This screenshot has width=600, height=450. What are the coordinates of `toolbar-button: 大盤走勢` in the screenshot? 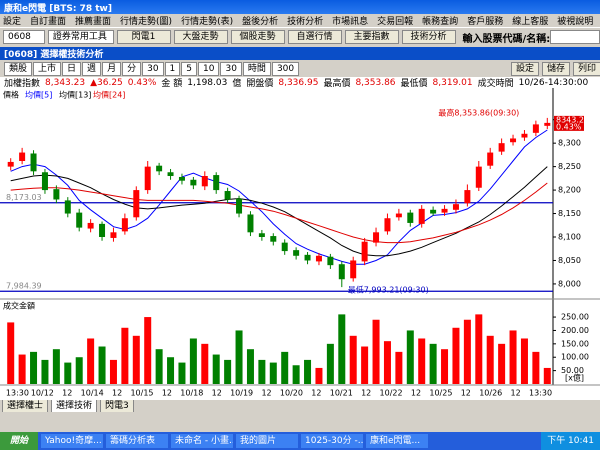 It's located at (200, 37).